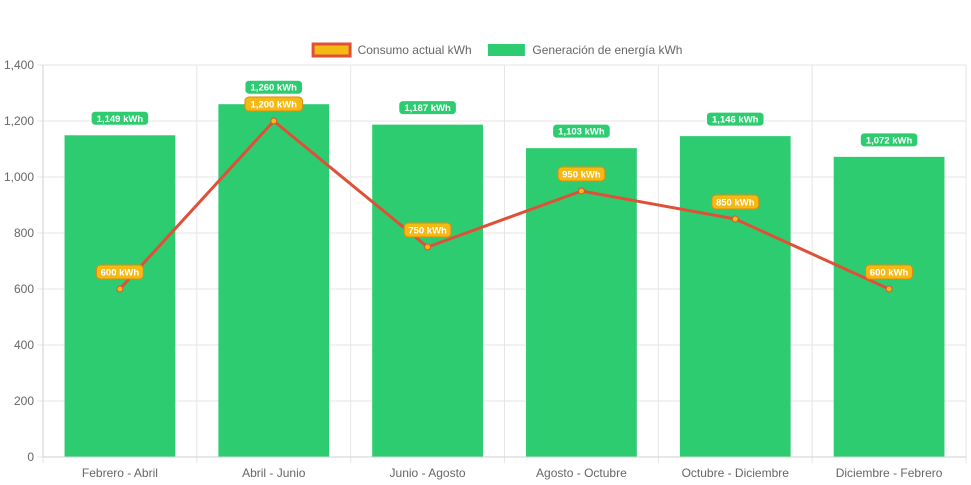 This screenshot has height=485, width=971. I want to click on data-label-text: 1,146 kWh, so click(735, 120).